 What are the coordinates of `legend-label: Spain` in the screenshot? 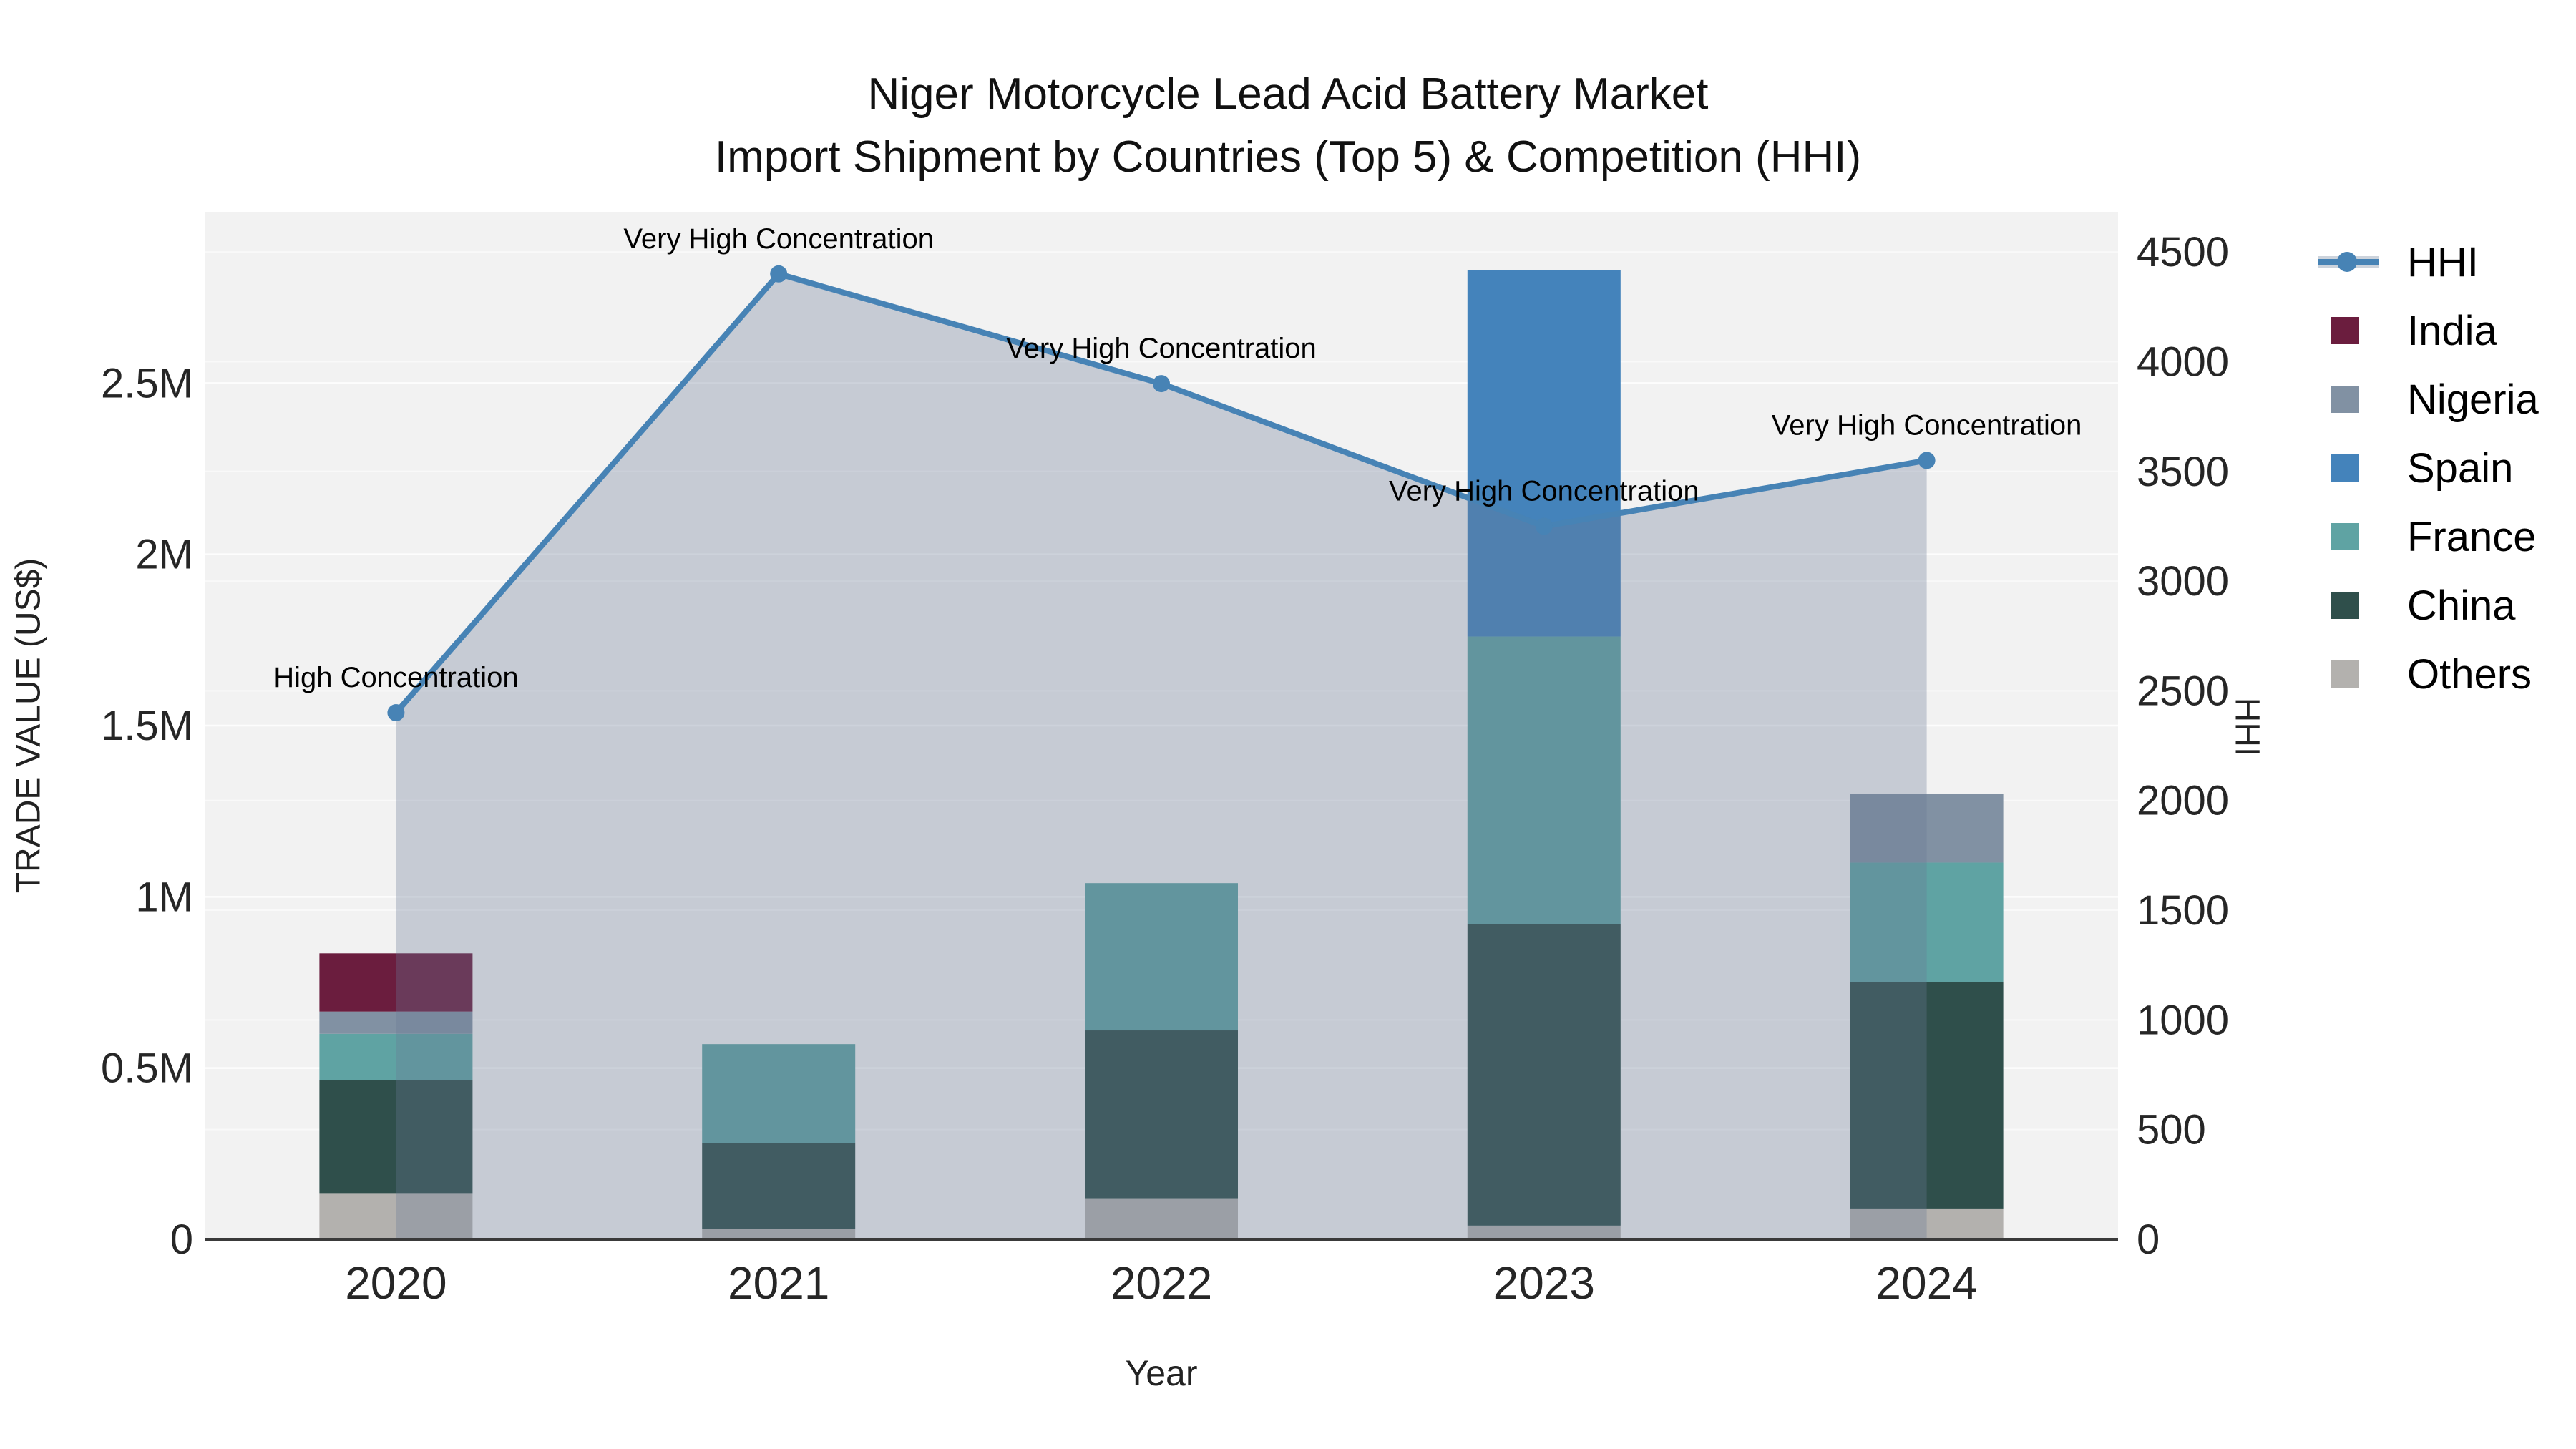 It's located at (2460, 468).